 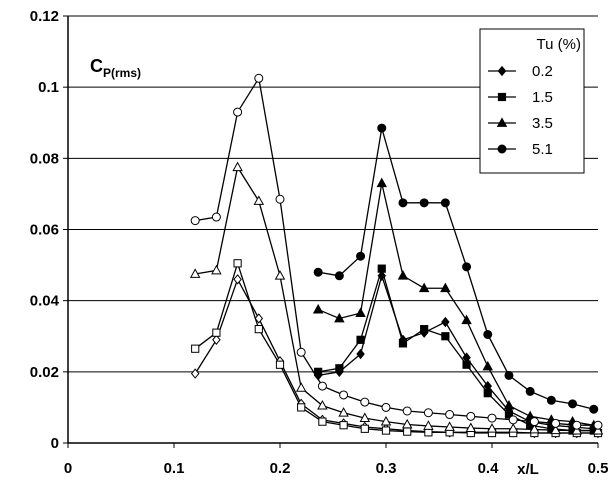 I want to click on y-tick-label: 0.12, so click(x=44, y=16).